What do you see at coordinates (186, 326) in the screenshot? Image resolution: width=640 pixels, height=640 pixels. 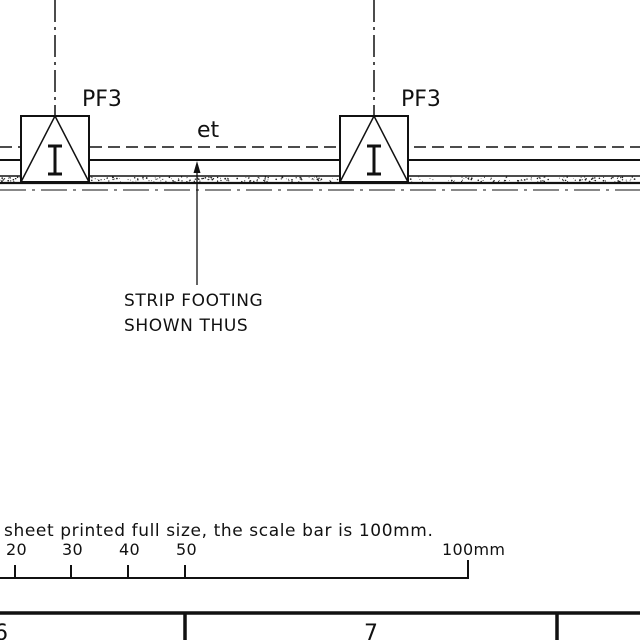 I see `callout-text-line2: SHOWN THUS` at bounding box center [186, 326].